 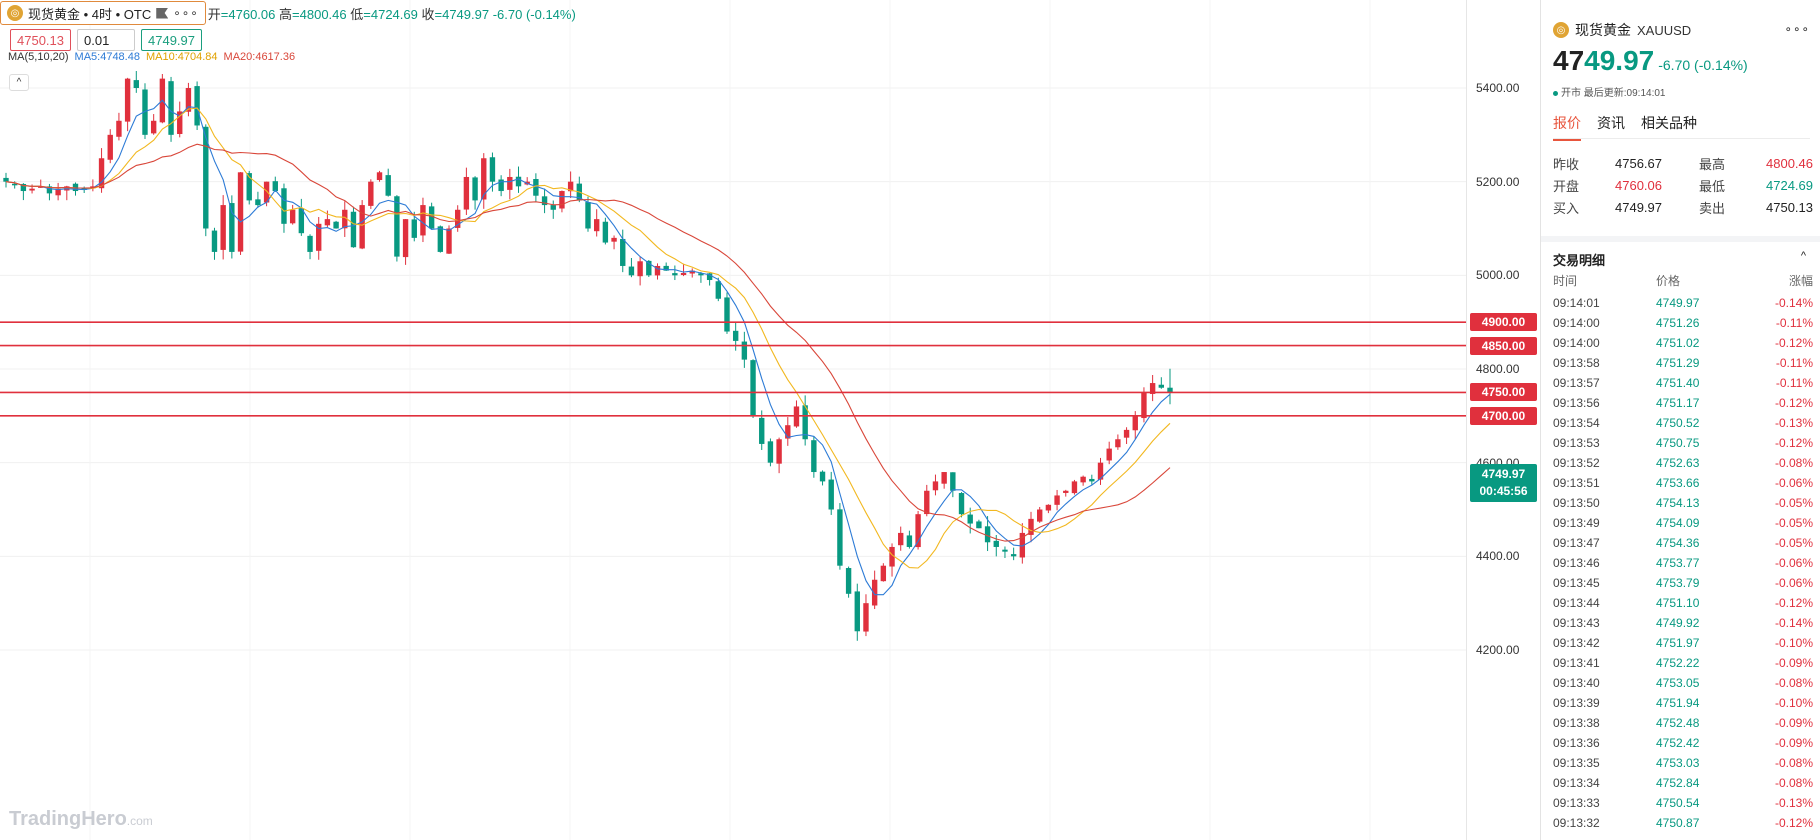 What do you see at coordinates (1793, 403) in the screenshot?
I see `trade-change: -0.12%` at bounding box center [1793, 403].